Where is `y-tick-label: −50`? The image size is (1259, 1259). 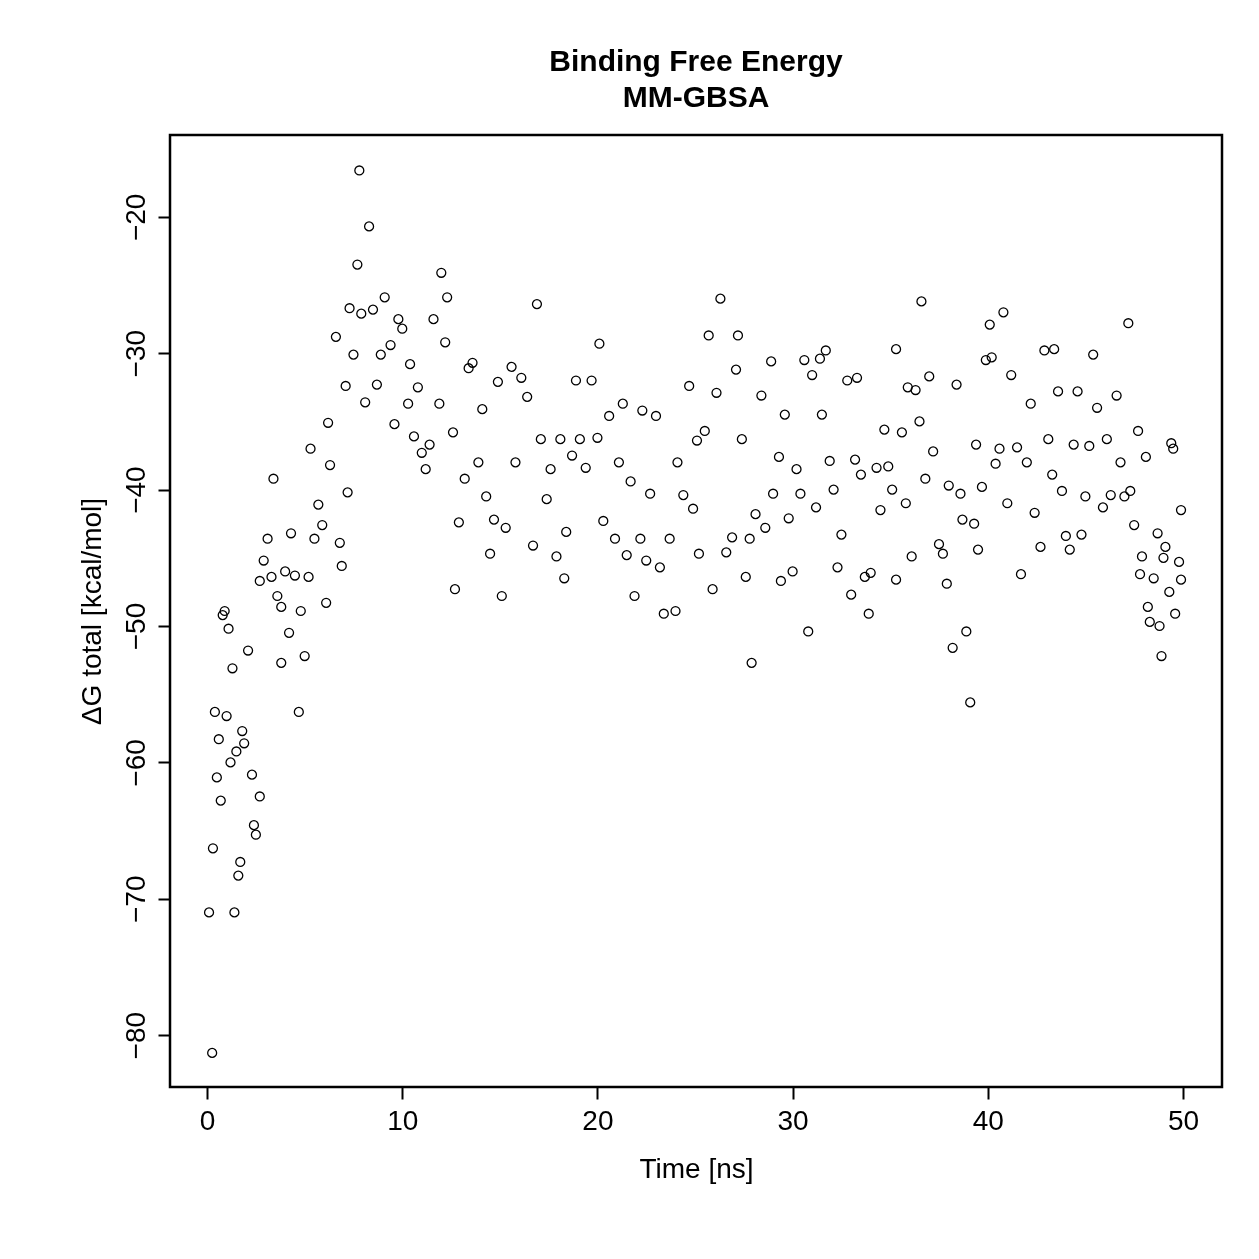 y-tick-label: −50 is located at coordinates (135, 626).